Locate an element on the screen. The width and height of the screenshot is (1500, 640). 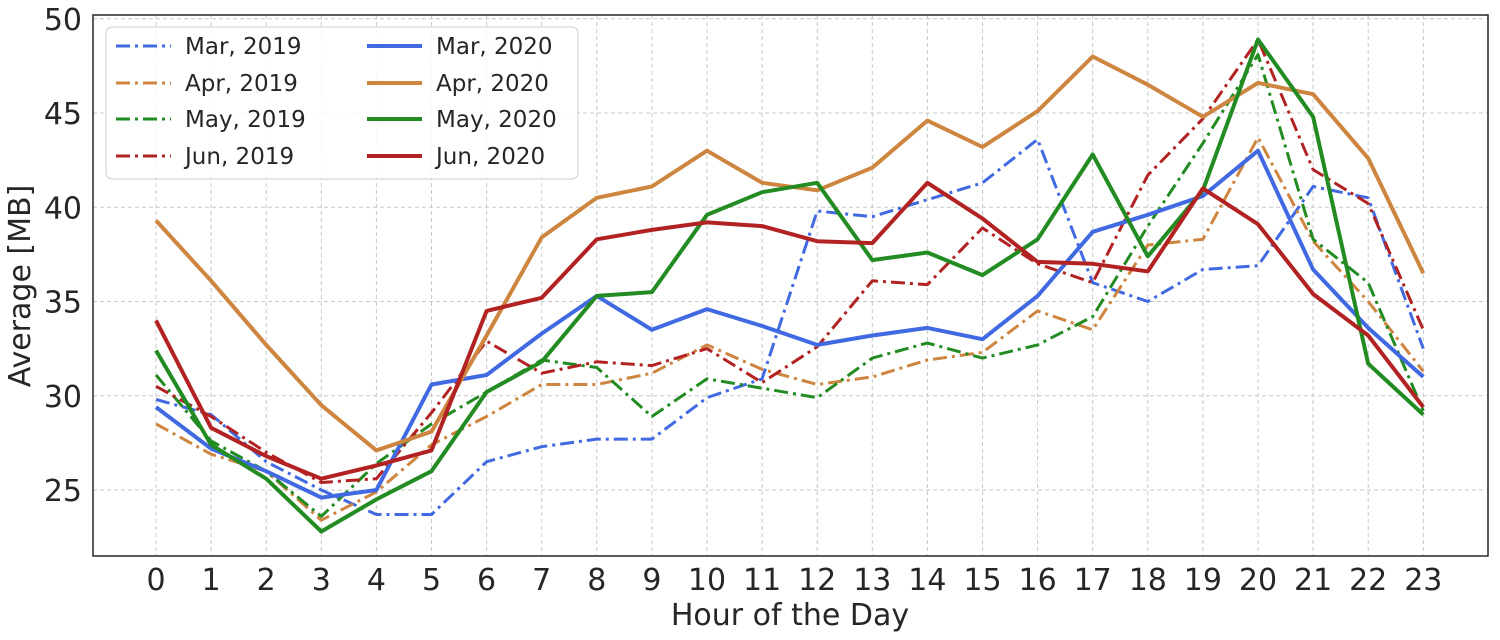
legend-label: May, 2019 is located at coordinates (245, 120).